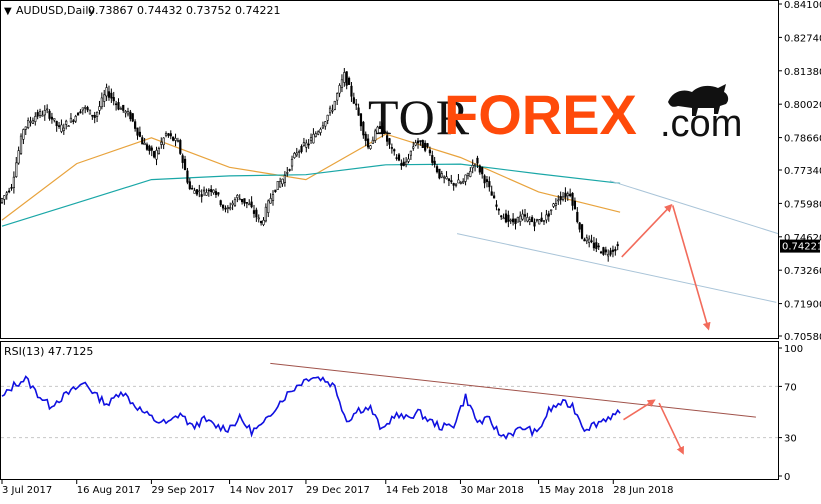  What do you see at coordinates (417, 490) in the screenshot?
I see `time-tick-label: 14 Feb 2018` at bounding box center [417, 490].